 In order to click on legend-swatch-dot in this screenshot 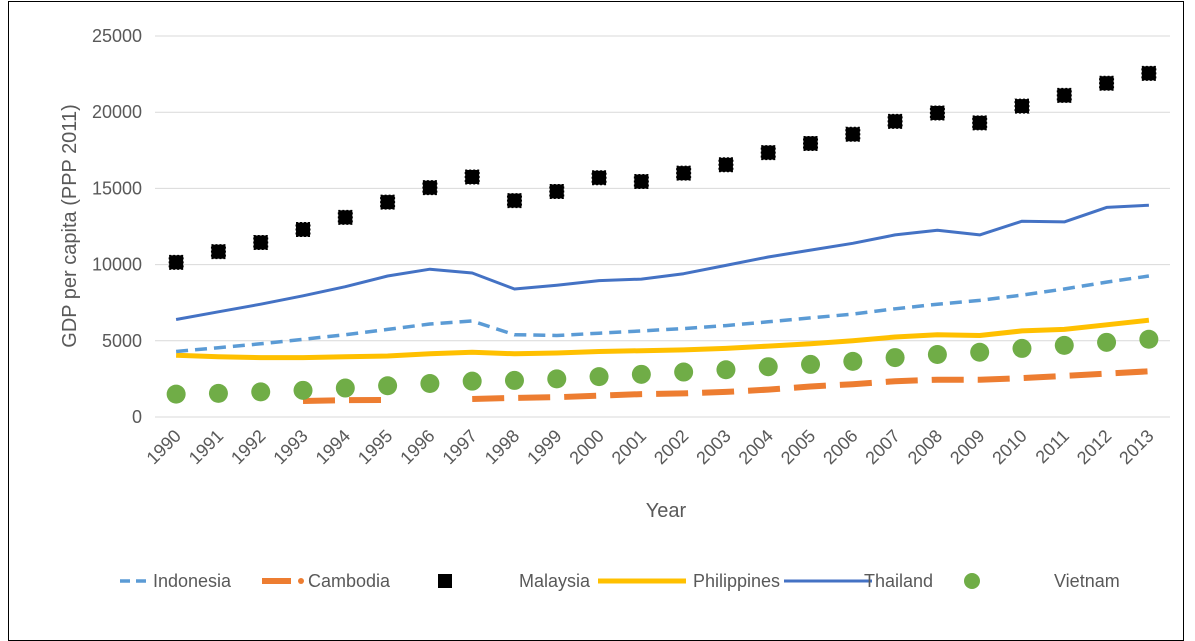, I will do `click(301, 581)`.